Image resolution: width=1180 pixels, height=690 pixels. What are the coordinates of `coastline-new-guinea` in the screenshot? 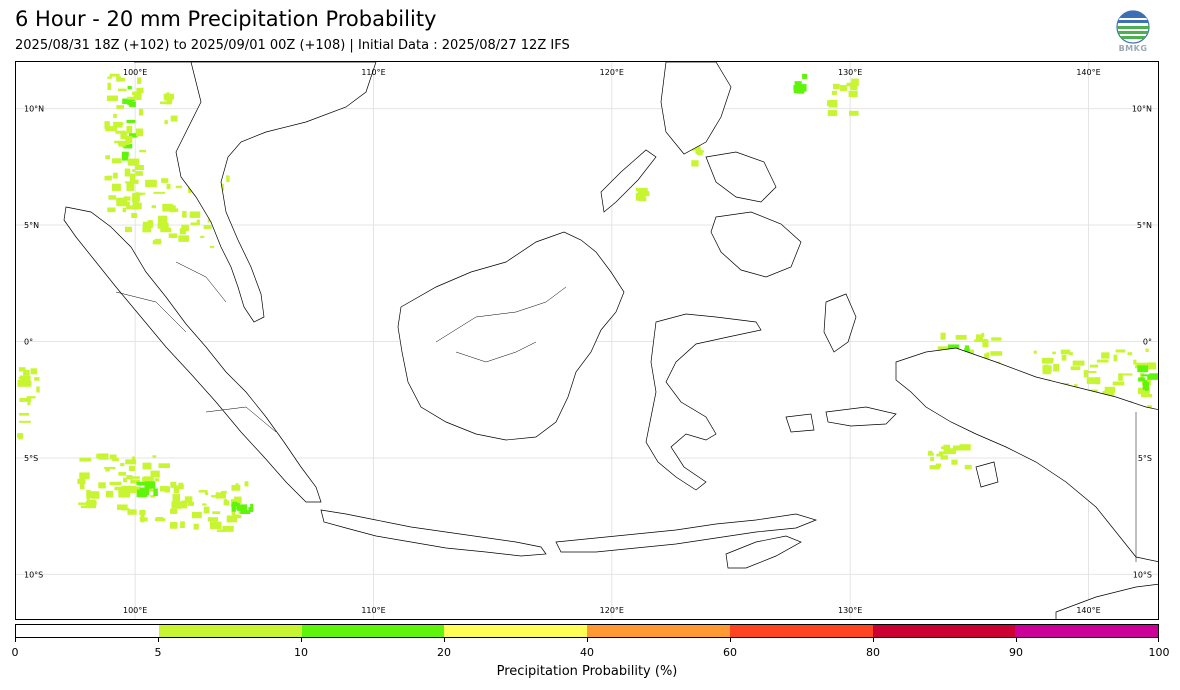 It's located at (1026, 454).